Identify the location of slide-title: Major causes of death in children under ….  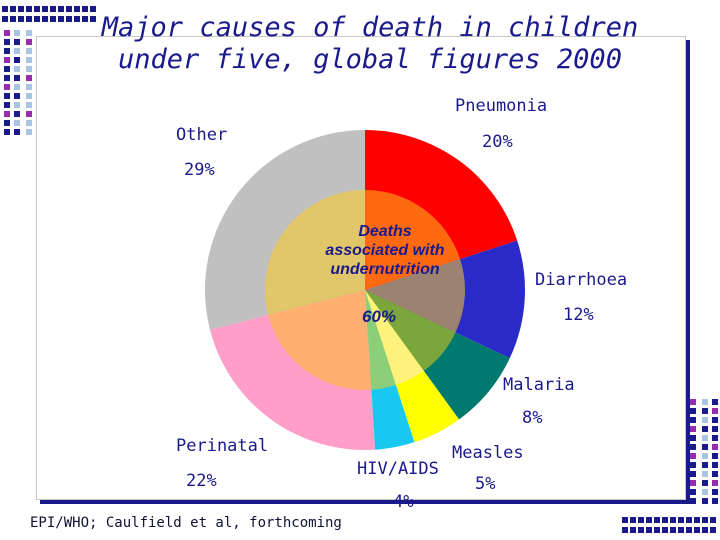
(370, 44).